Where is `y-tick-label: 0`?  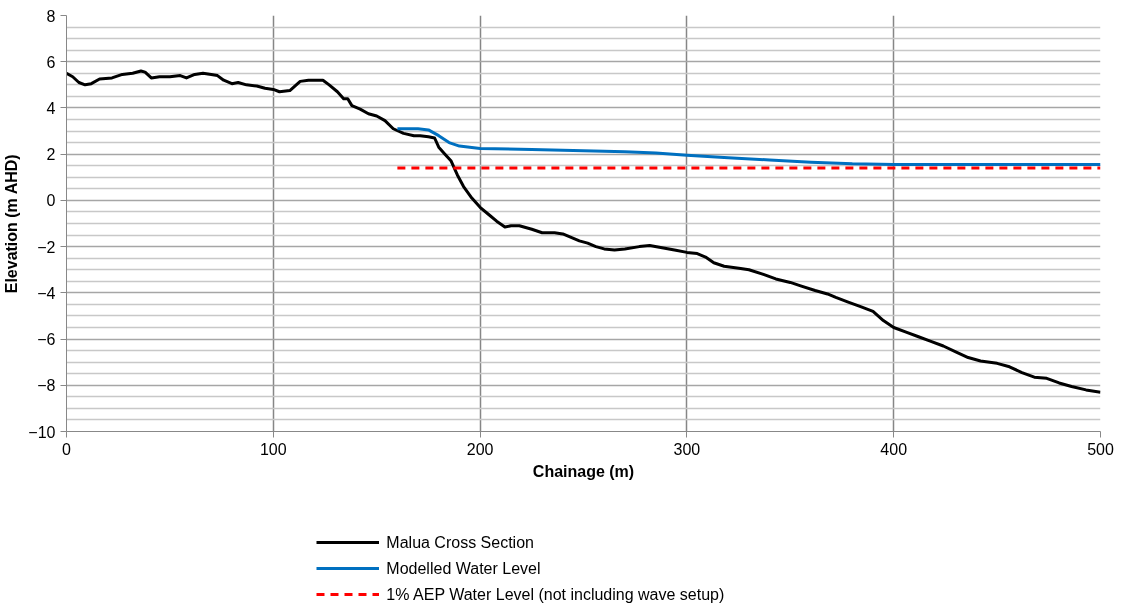 y-tick-label: 0 is located at coordinates (51, 201).